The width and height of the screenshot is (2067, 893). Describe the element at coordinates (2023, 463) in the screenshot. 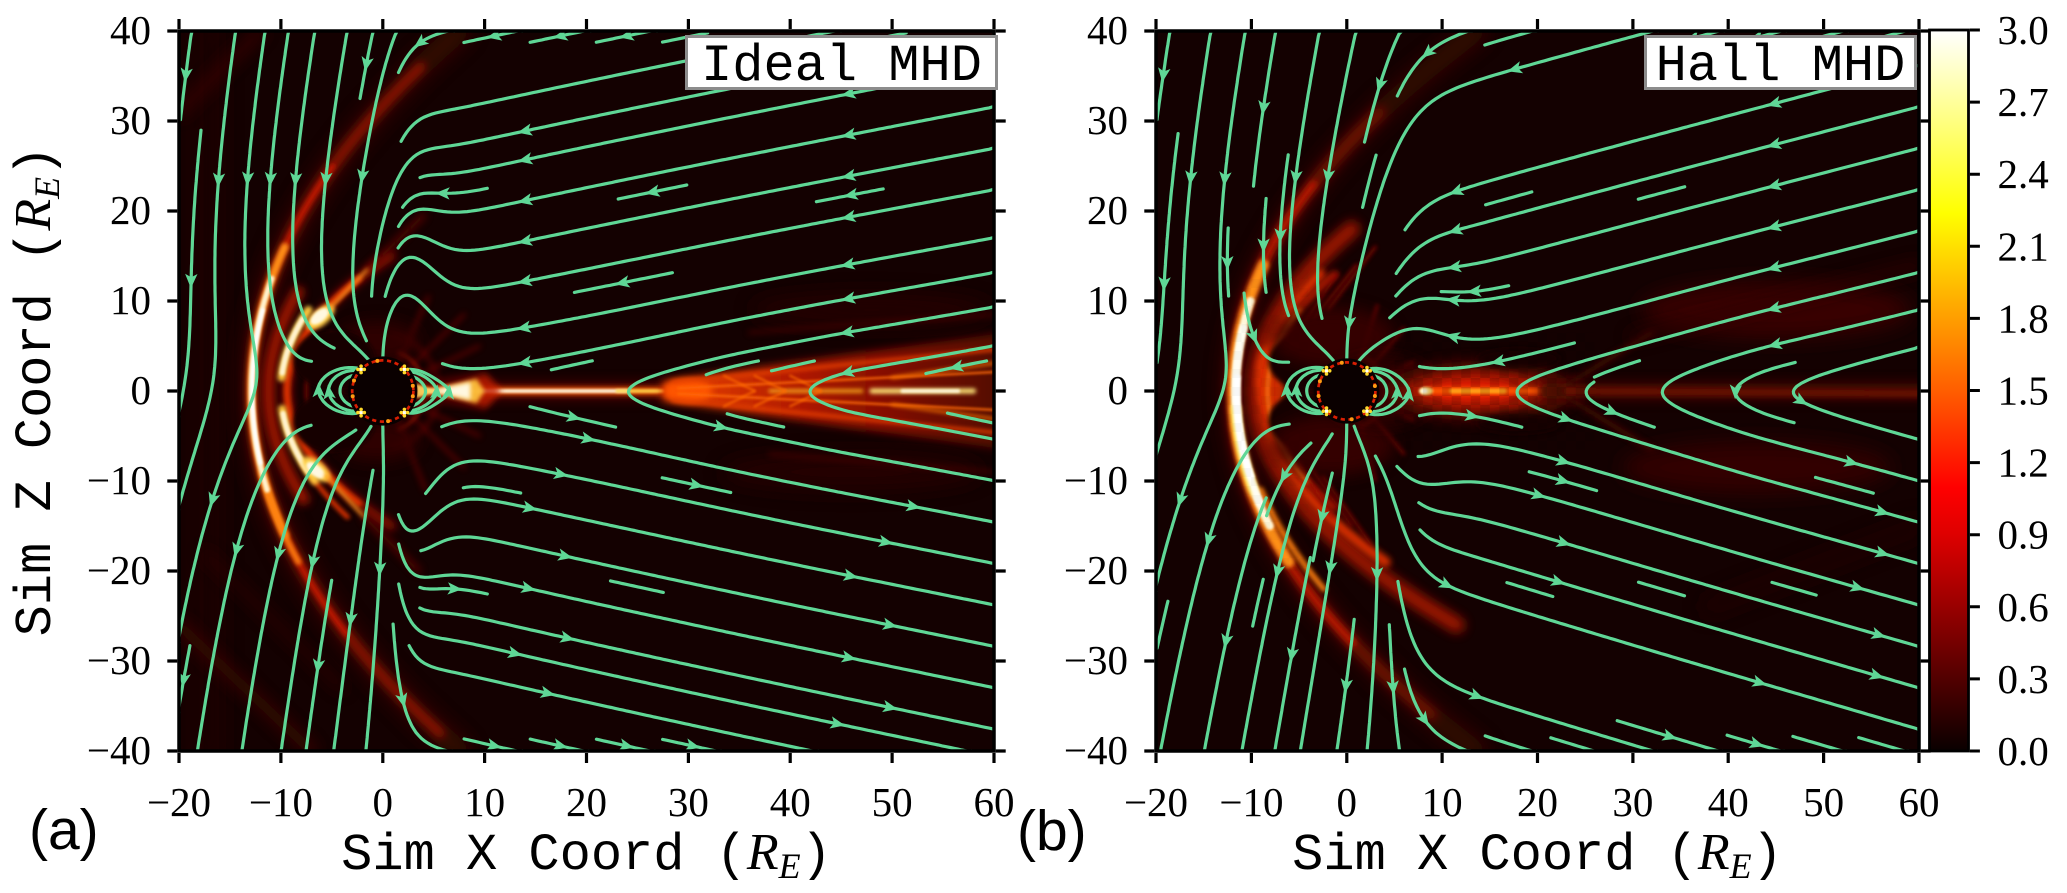

I see `svg-text: 1.2` at that location.